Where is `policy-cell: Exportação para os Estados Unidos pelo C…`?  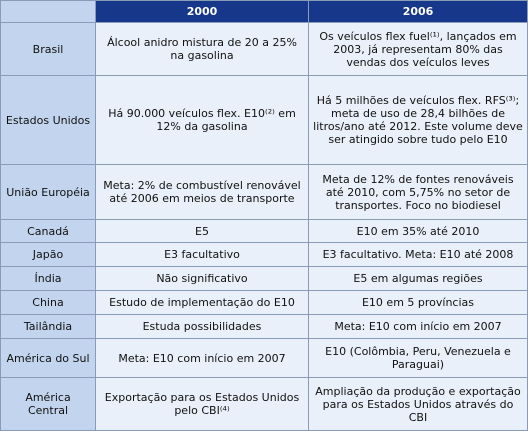
policy-cell: Exportação para os Estados Unidos pelo C… is located at coordinates (202, 404).